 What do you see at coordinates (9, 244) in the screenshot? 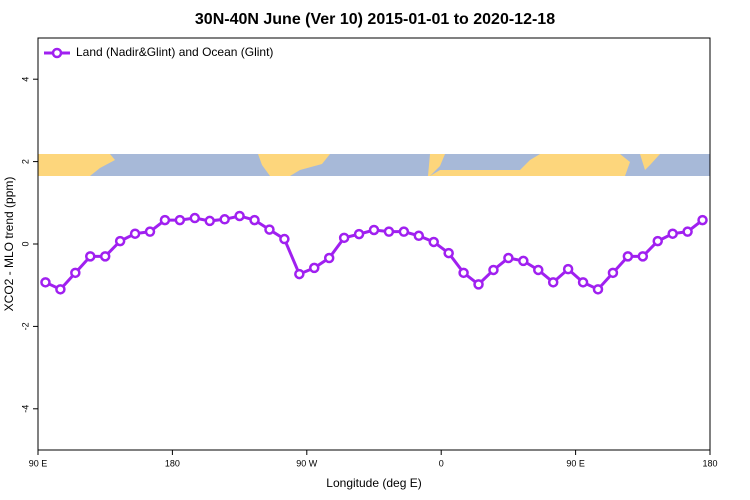
I see `y-axis-label: XCO2 - MLO trend (ppm)` at bounding box center [9, 244].